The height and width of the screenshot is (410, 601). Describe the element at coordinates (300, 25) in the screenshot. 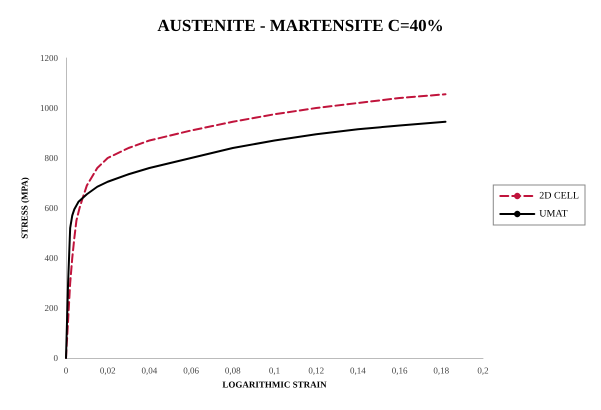

I see `chart-title: AUSTENITE - MARTENSITE C=40%` at that location.